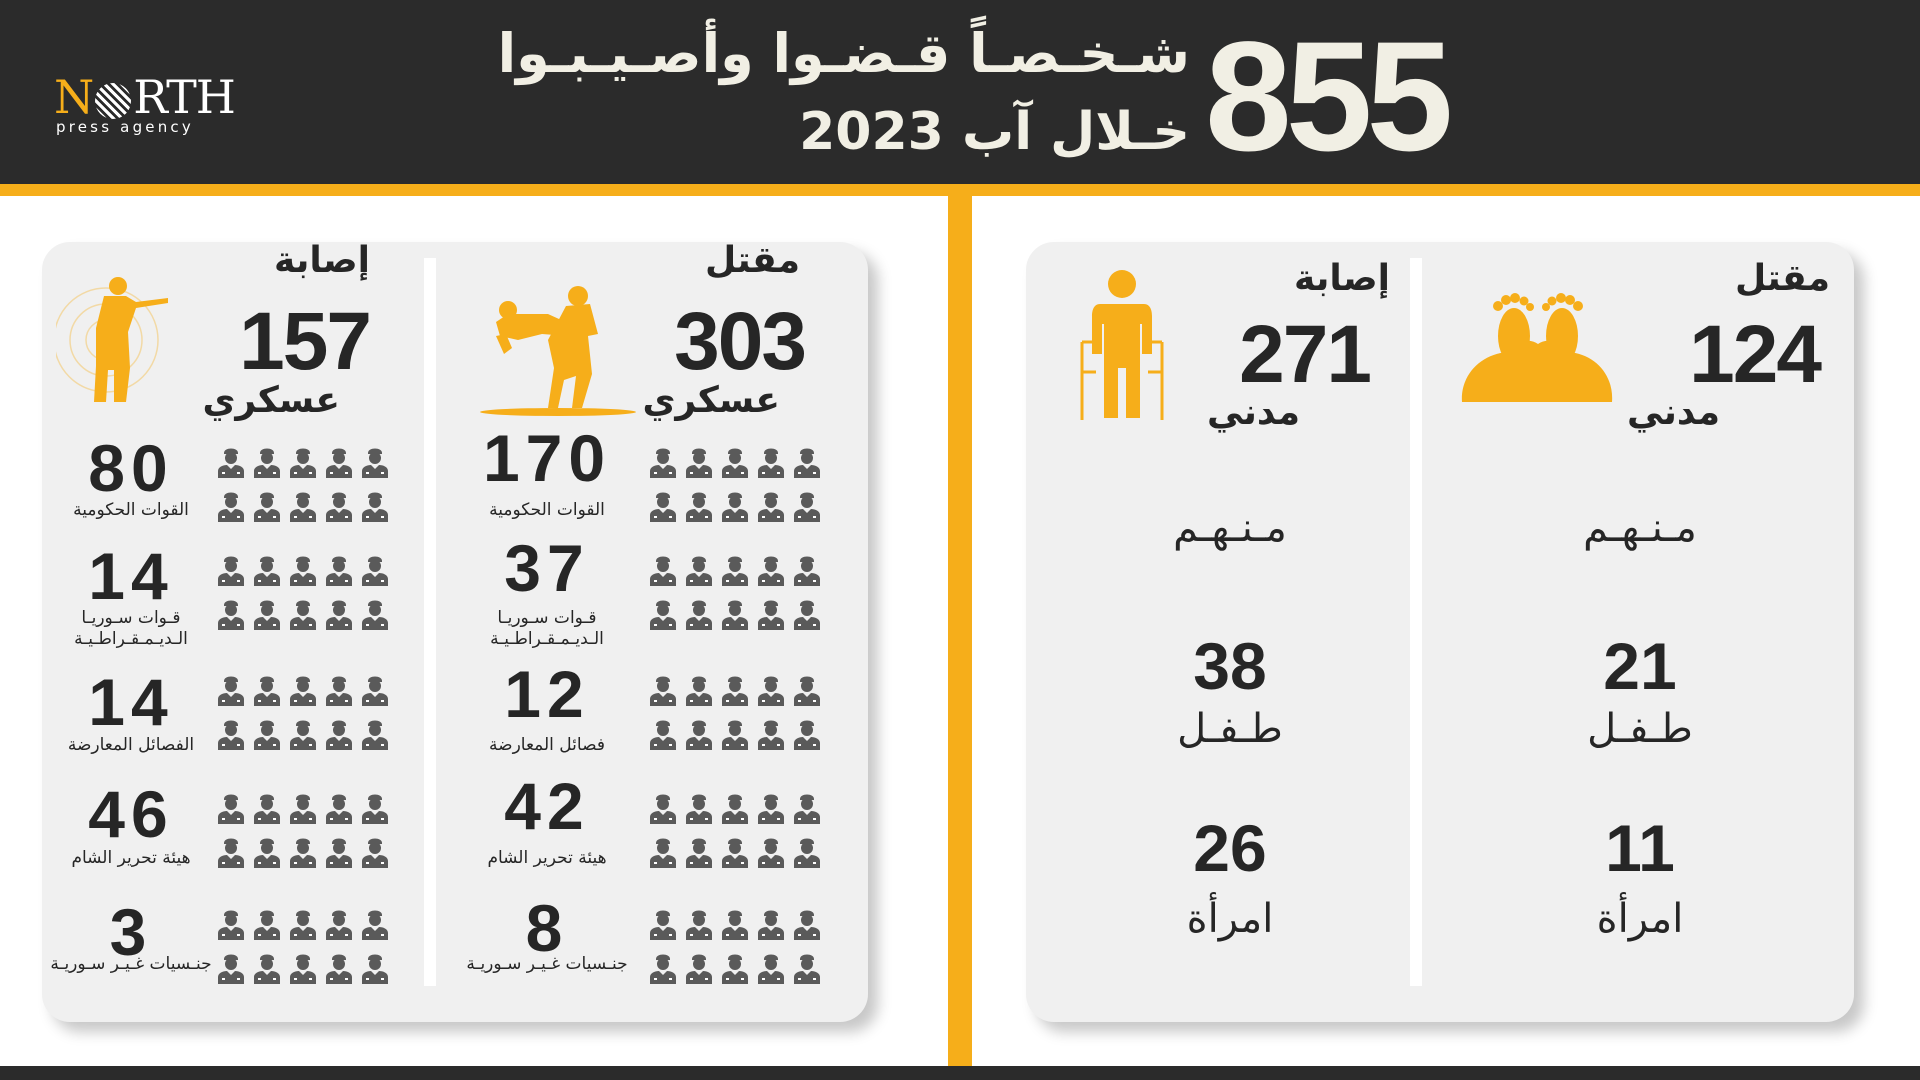  I want to click on mk-row1-label: القوات الحكومية, so click(547, 510).